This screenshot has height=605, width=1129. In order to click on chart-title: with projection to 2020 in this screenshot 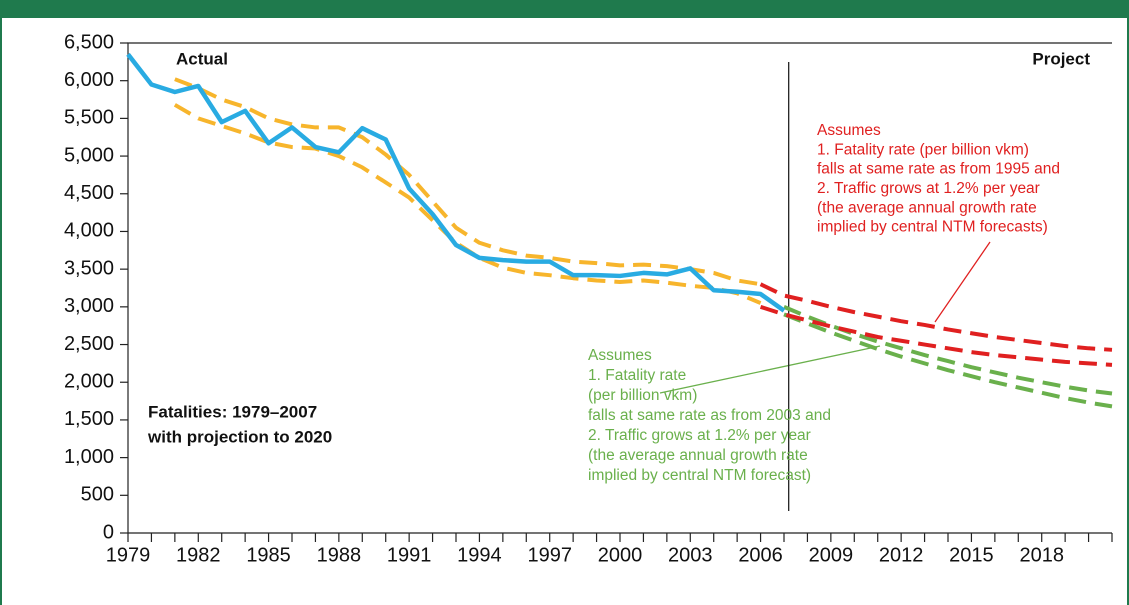, I will do `click(239, 436)`.